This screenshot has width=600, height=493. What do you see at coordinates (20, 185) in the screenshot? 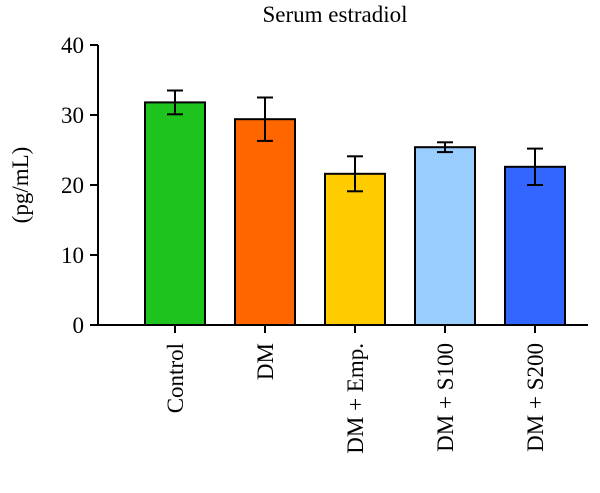
I see `y-axis-label: (pg/mL)` at bounding box center [20, 185].